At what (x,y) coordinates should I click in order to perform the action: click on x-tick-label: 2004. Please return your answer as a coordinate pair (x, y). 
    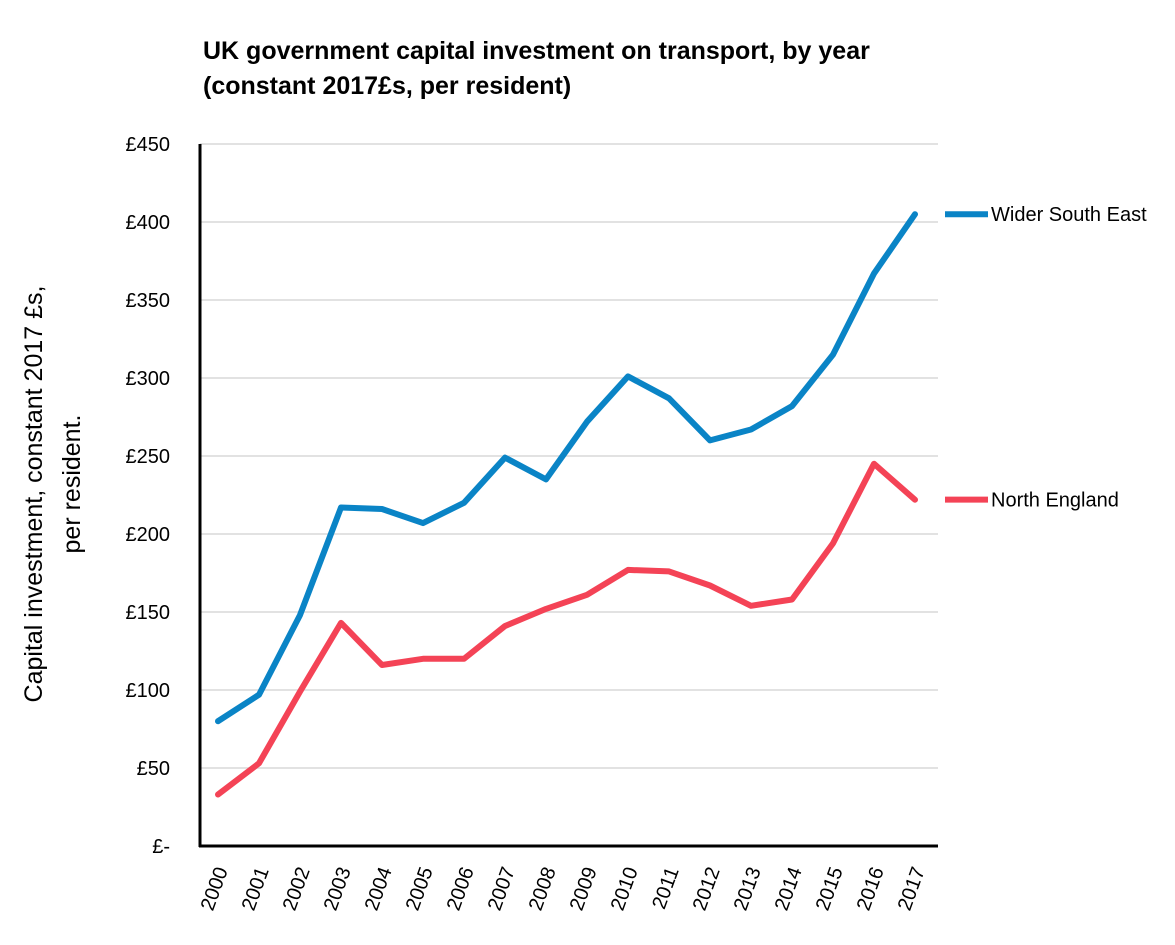
    Looking at the image, I should click on (379, 888).